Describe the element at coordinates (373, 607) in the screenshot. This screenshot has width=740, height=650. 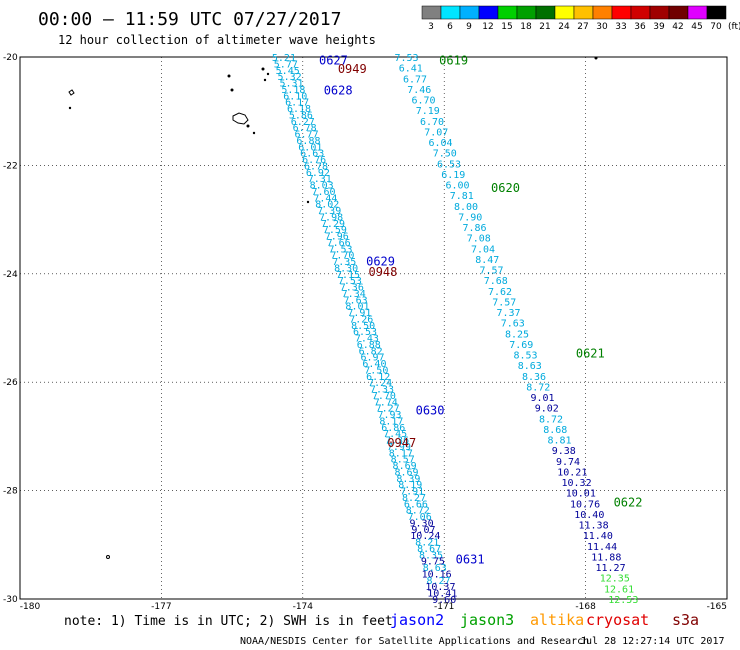
I see `longitude-tick-labels: -180 -177 -174 -171 -168 -165` at that location.